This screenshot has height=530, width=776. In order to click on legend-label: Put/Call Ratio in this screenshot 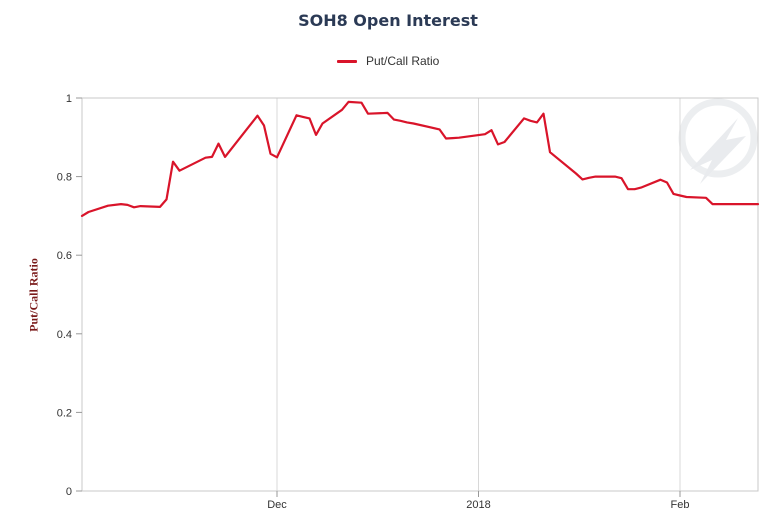, I will do `click(402, 61)`.